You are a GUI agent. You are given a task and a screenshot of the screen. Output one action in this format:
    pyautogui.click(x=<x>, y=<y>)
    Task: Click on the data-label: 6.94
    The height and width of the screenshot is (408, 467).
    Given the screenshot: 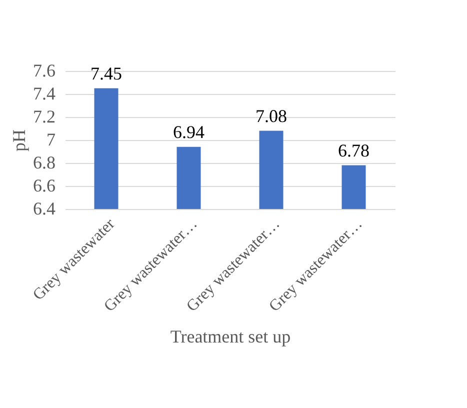 What is the action you would take?
    pyautogui.click(x=188, y=132)
    